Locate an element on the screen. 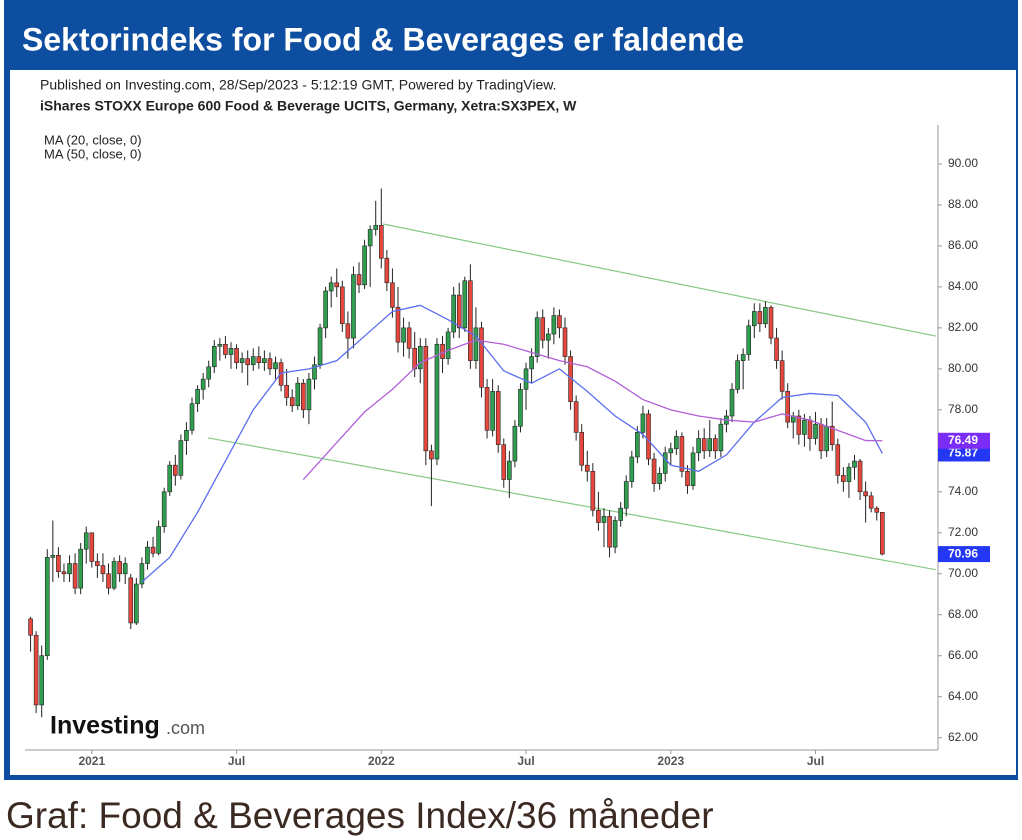 This screenshot has width=1022, height=840. y-tick-label: 74.00 is located at coordinates (963, 491).